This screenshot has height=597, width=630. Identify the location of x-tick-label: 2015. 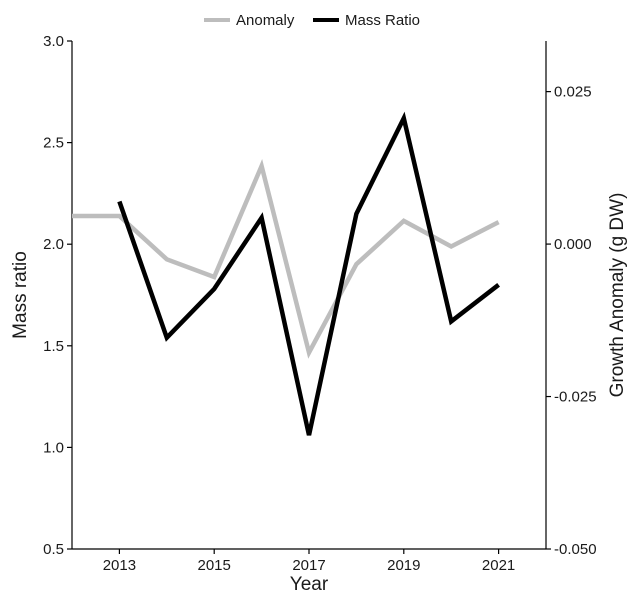
(214, 565).